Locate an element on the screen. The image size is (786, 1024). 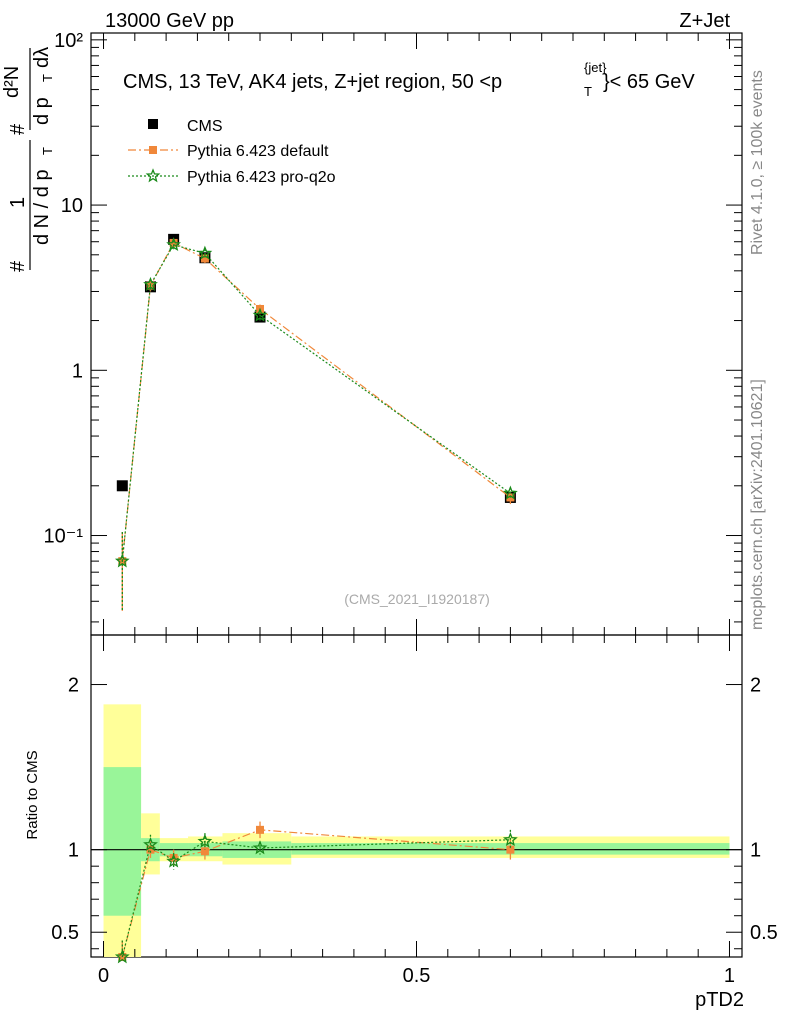
ratio-default-line is located at coordinates (316, 893).